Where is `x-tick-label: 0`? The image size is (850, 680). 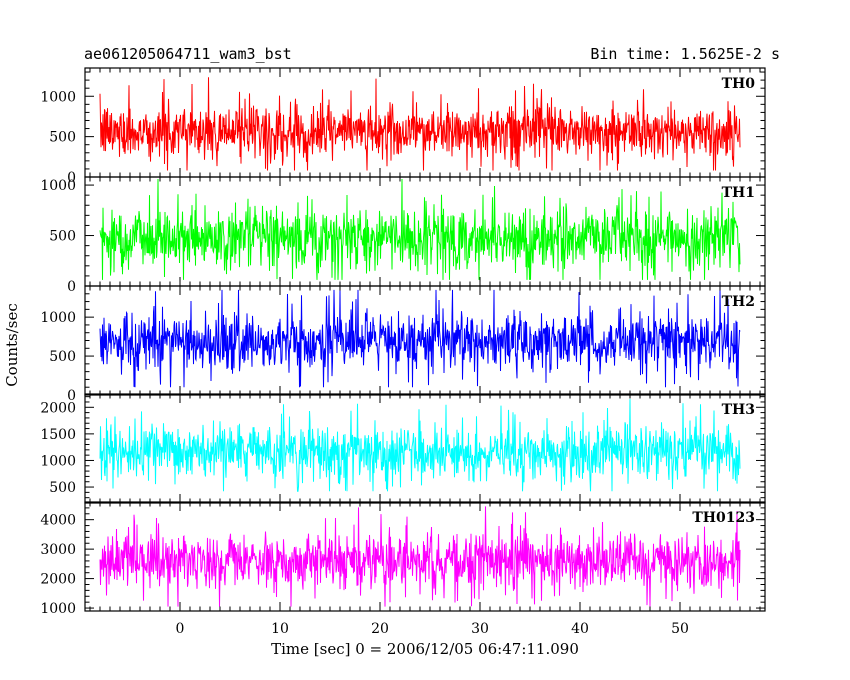 x-tick-label: 0 is located at coordinates (180, 629).